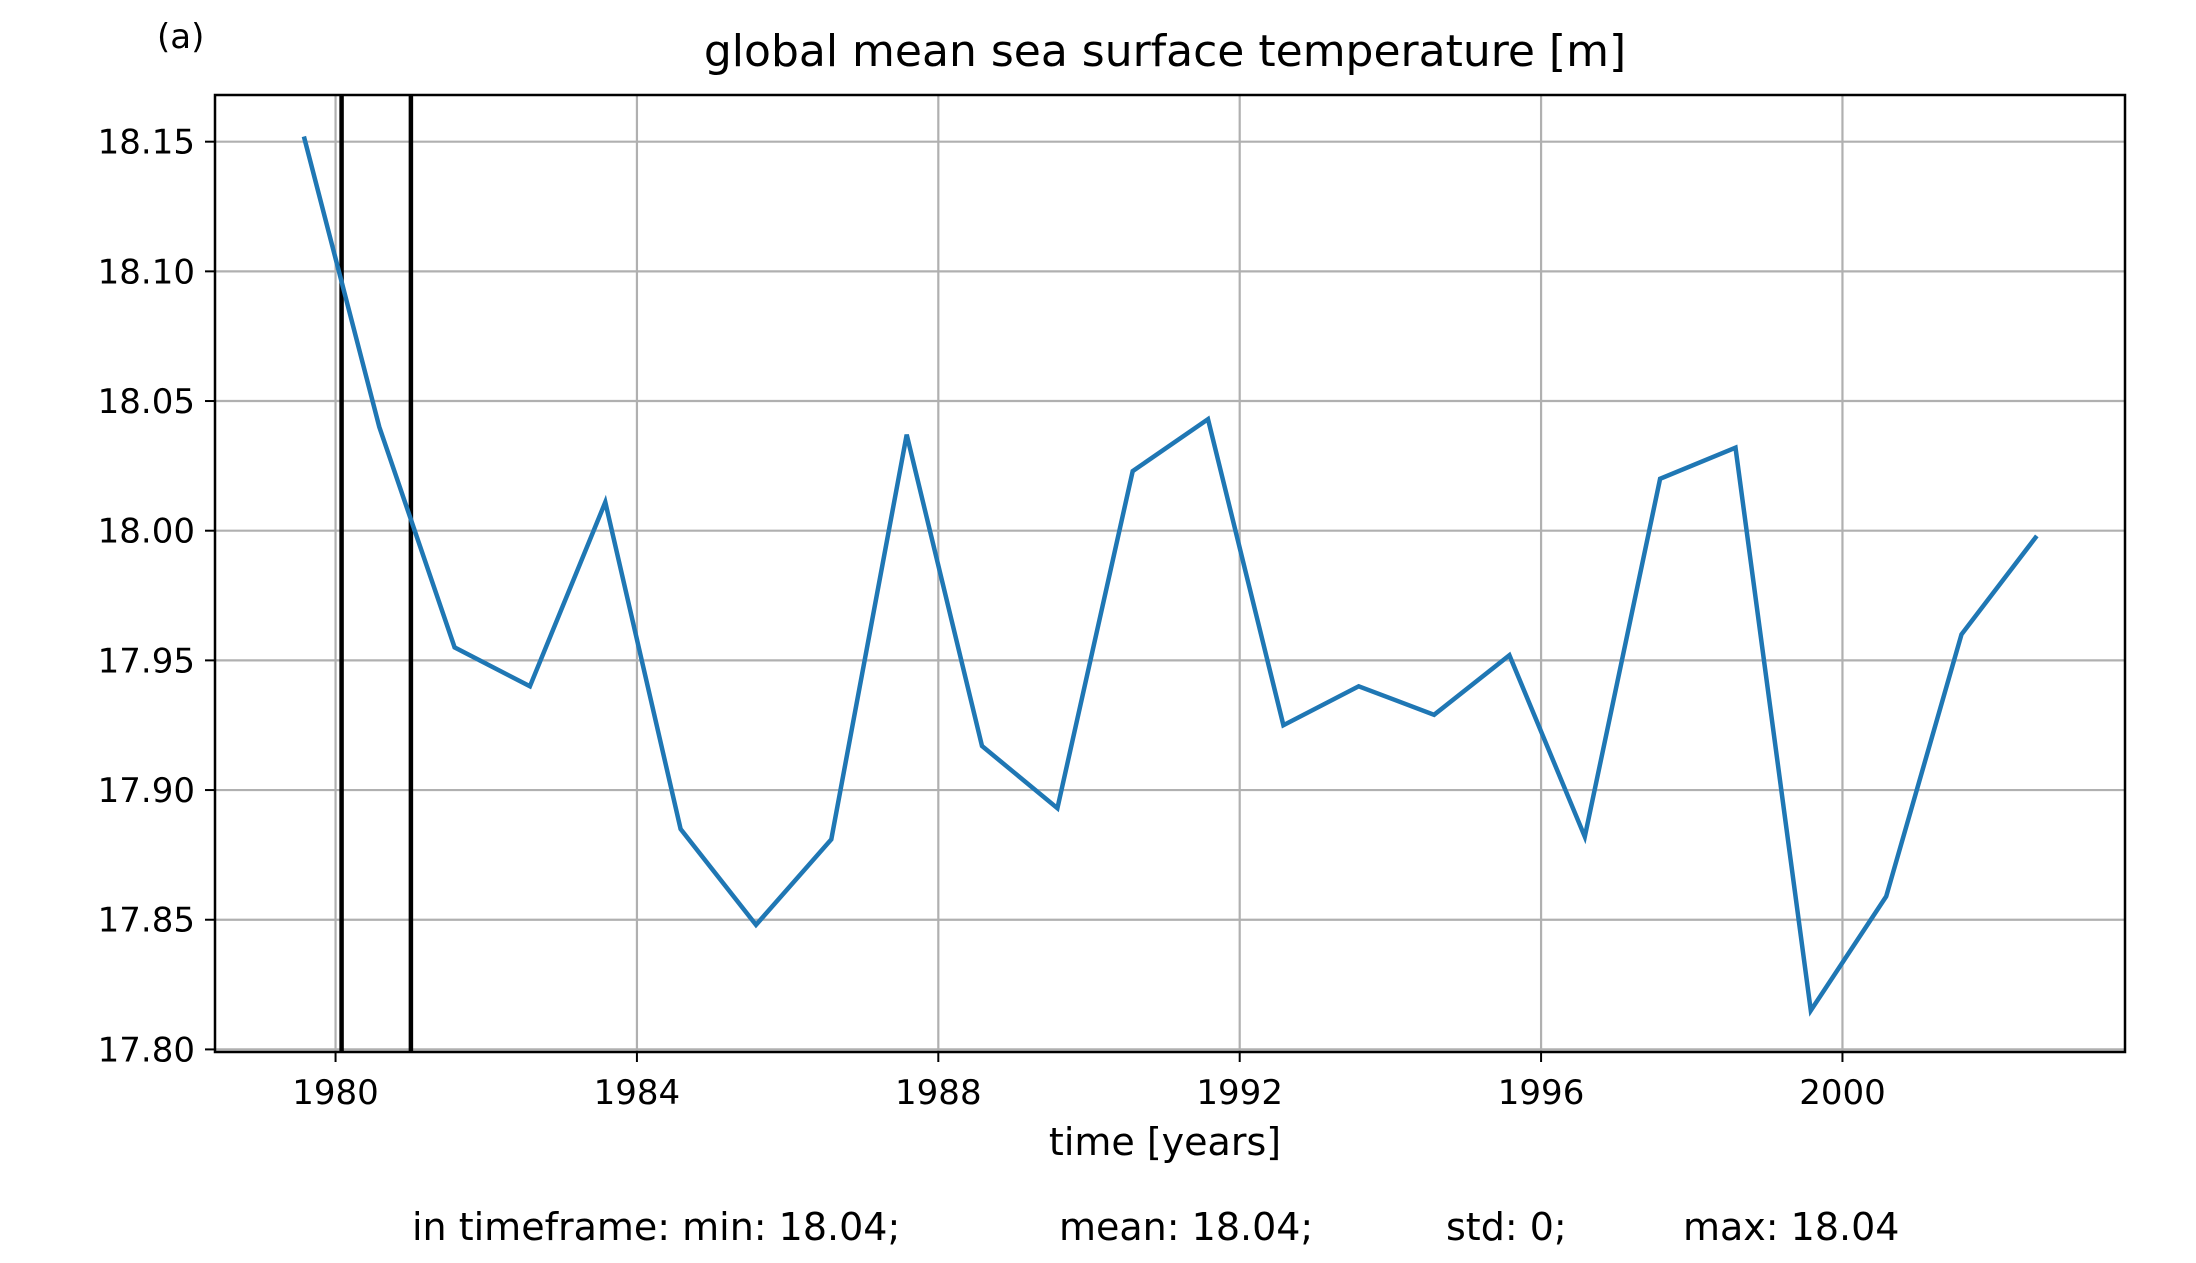 This screenshot has height=1263, width=2196. Describe the element at coordinates (1165, 51) in the screenshot. I see `chart-title: global mean sea surface temperature [m]` at that location.